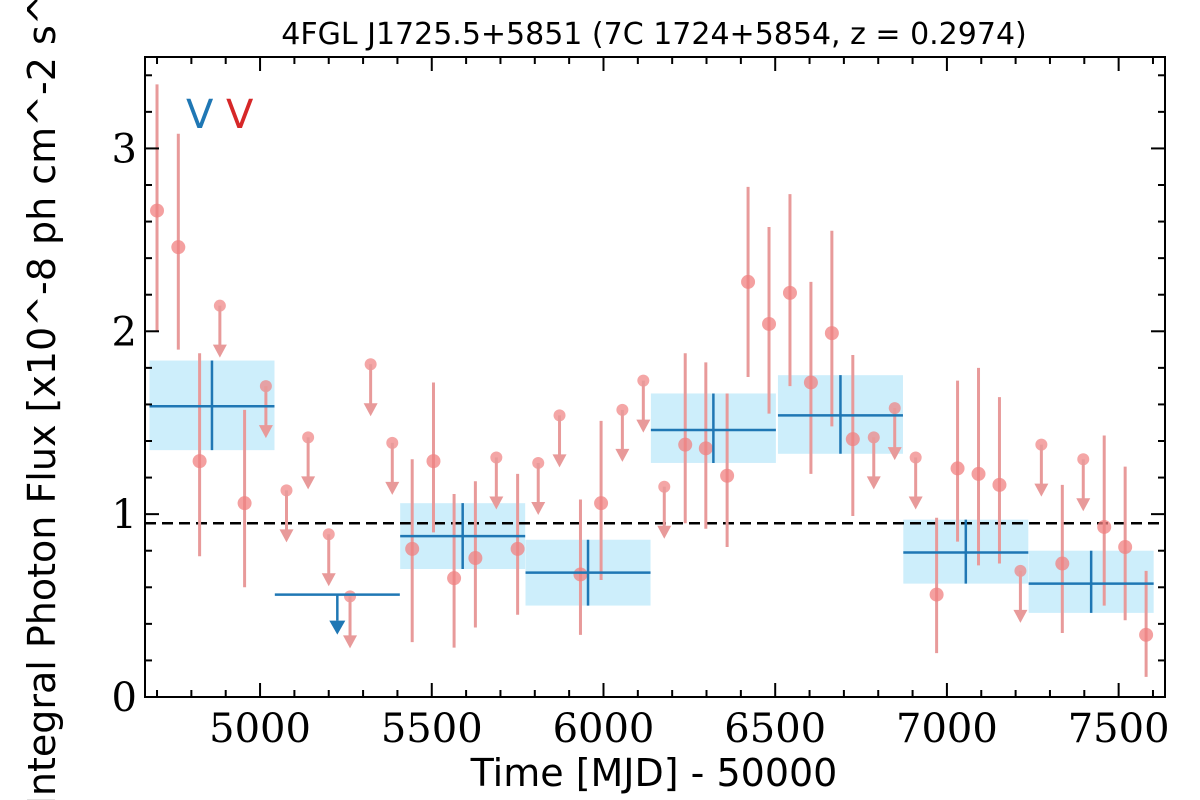 The width and height of the screenshot is (1200, 800). What do you see at coordinates (124, 332) in the screenshot?
I see `y-tick-label: 2` at bounding box center [124, 332].